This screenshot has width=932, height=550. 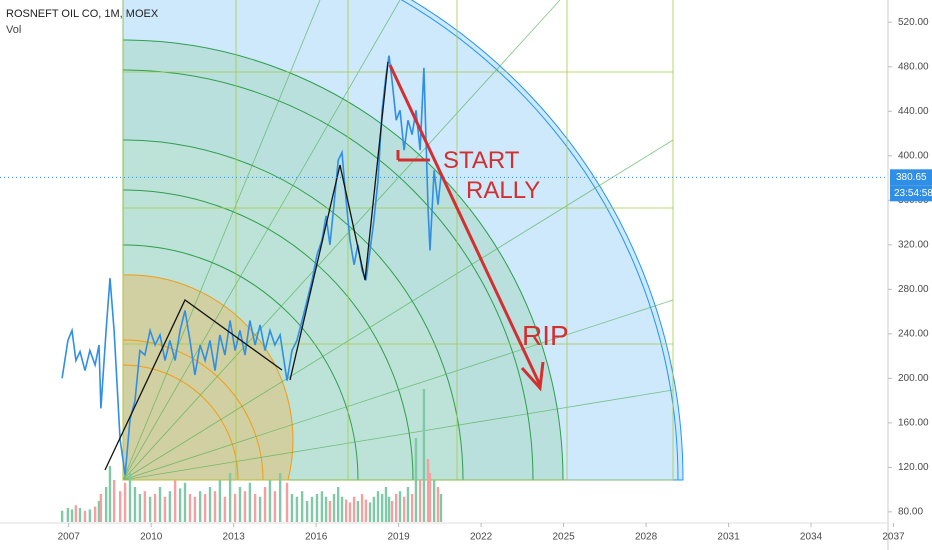 What do you see at coordinates (913, 422) in the screenshot?
I see `y-tick-label: 160.00` at bounding box center [913, 422].